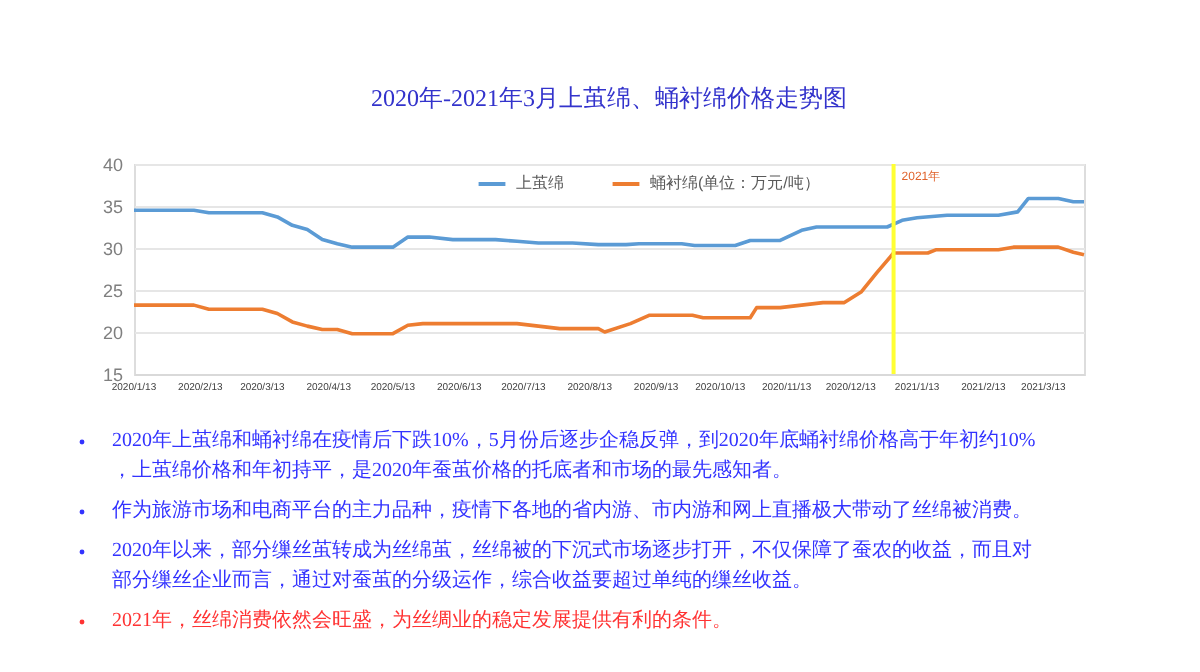 The image size is (1200, 672). Describe the element at coordinates (112, 249) in the screenshot. I see `y-tick-label: 30` at that location.